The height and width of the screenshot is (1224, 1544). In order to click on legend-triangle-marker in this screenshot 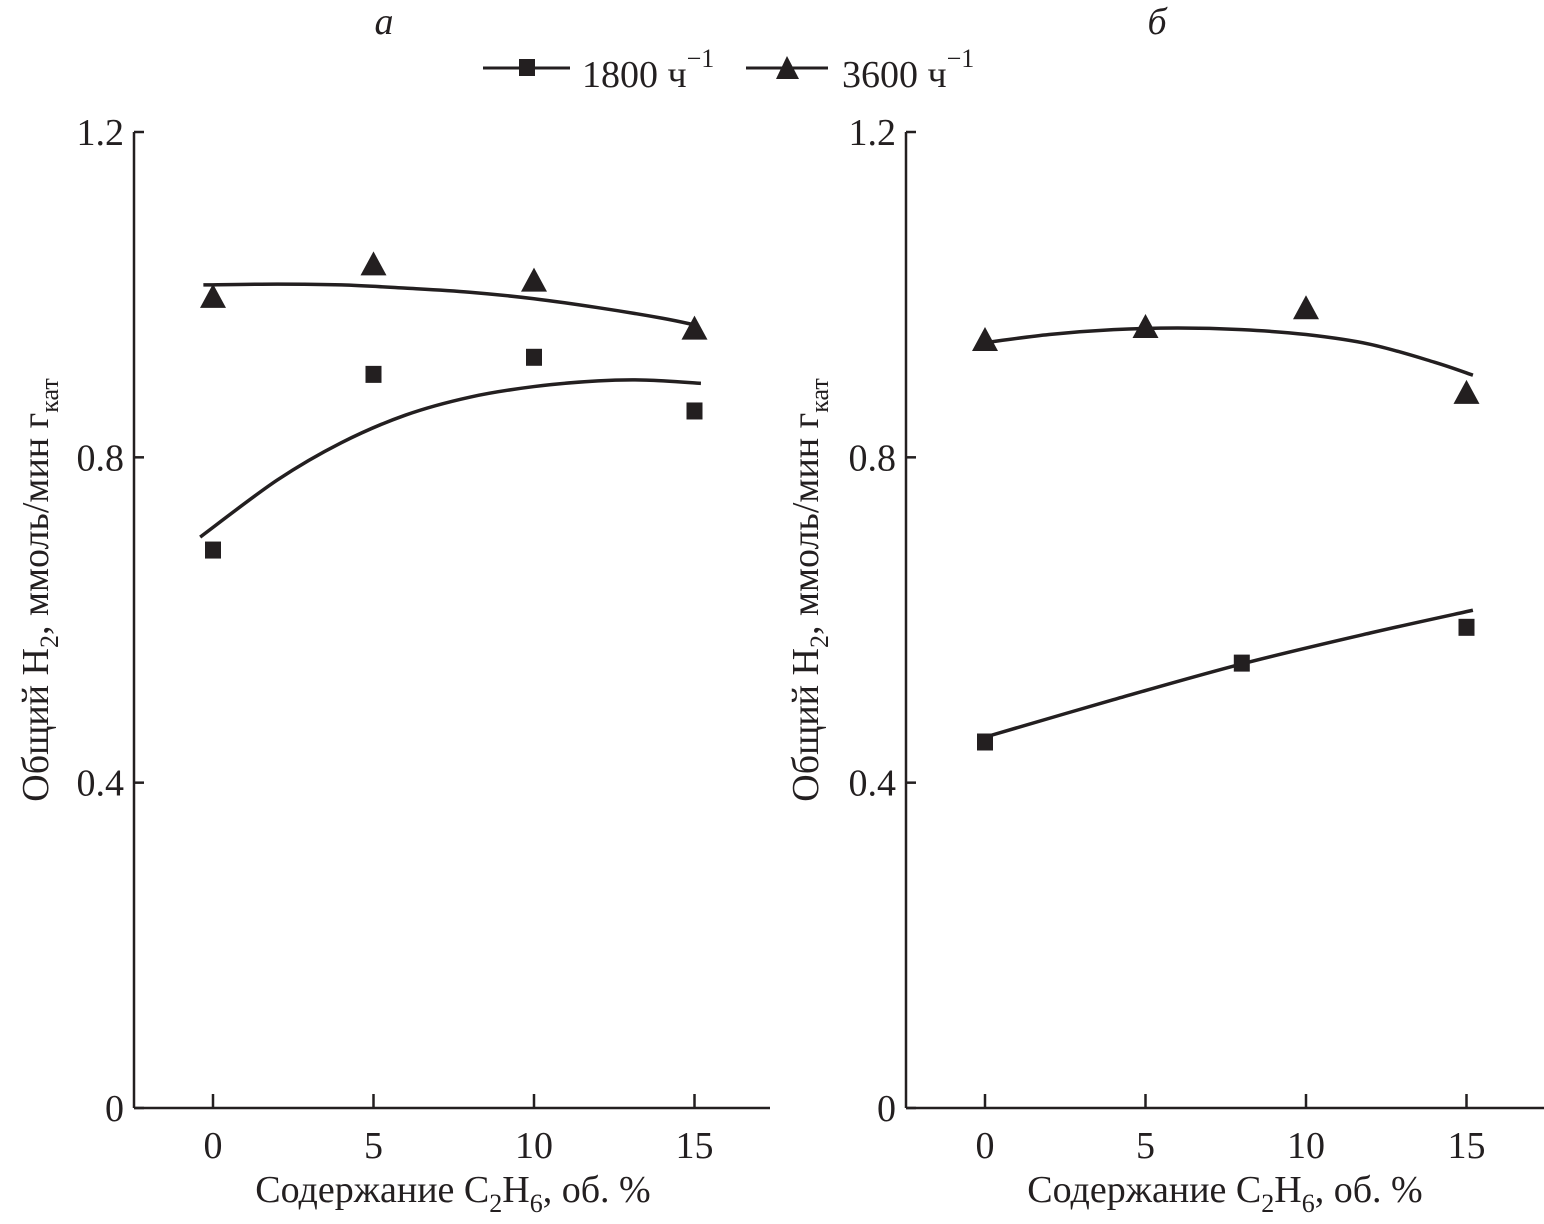, I will do `click(787, 67)`.